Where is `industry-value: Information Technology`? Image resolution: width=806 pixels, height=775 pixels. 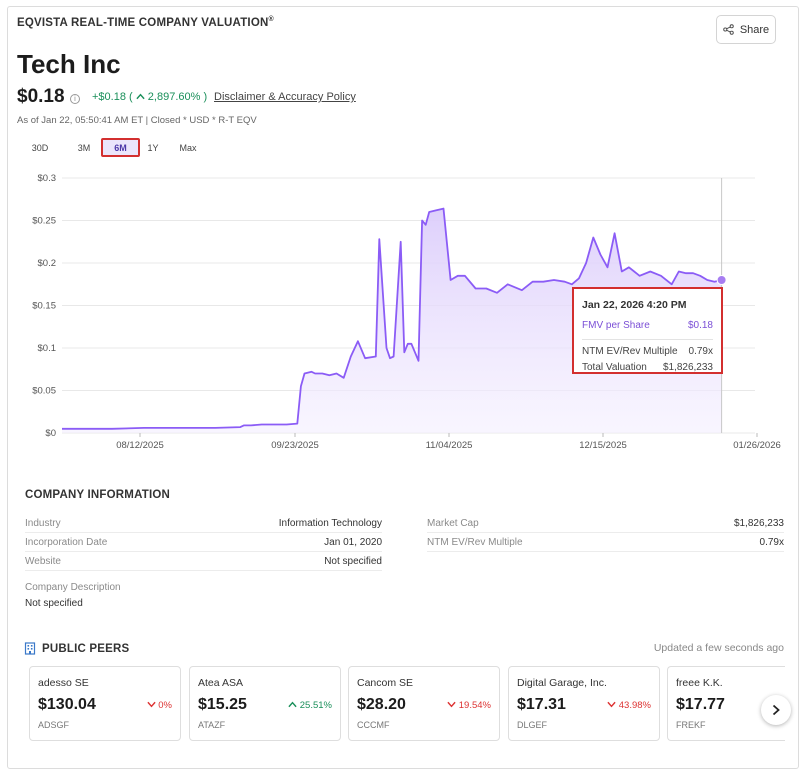
industry-value: Information Technology is located at coordinates (330, 523).